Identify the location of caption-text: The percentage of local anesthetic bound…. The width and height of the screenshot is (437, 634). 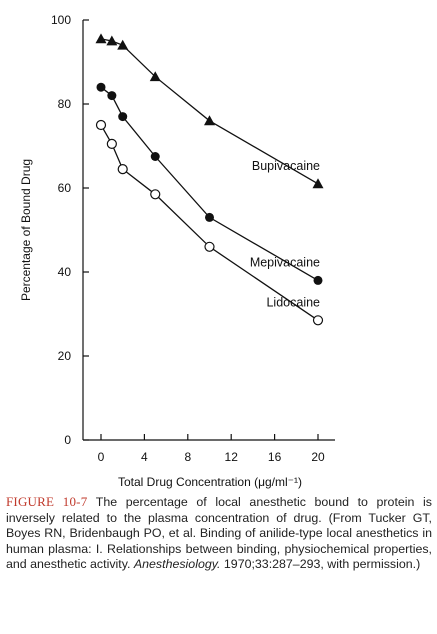
(219, 533).